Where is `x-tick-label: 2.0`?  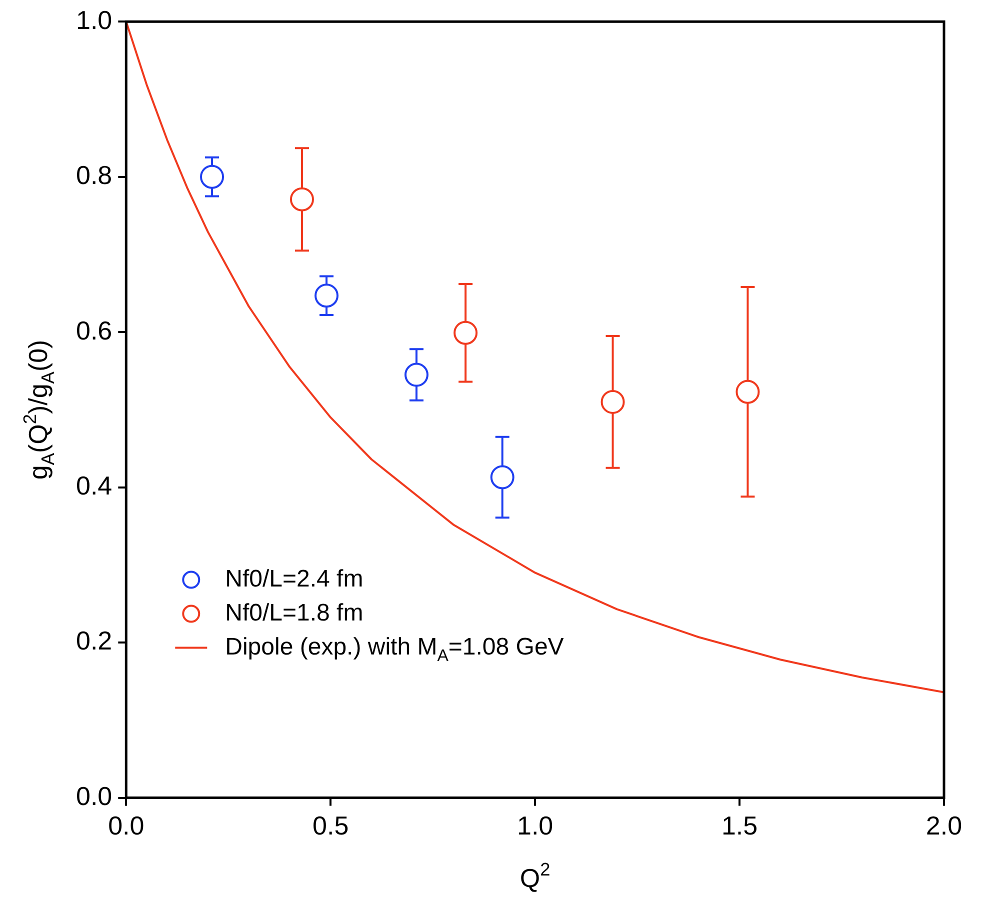
x-tick-label: 2.0 is located at coordinates (944, 825).